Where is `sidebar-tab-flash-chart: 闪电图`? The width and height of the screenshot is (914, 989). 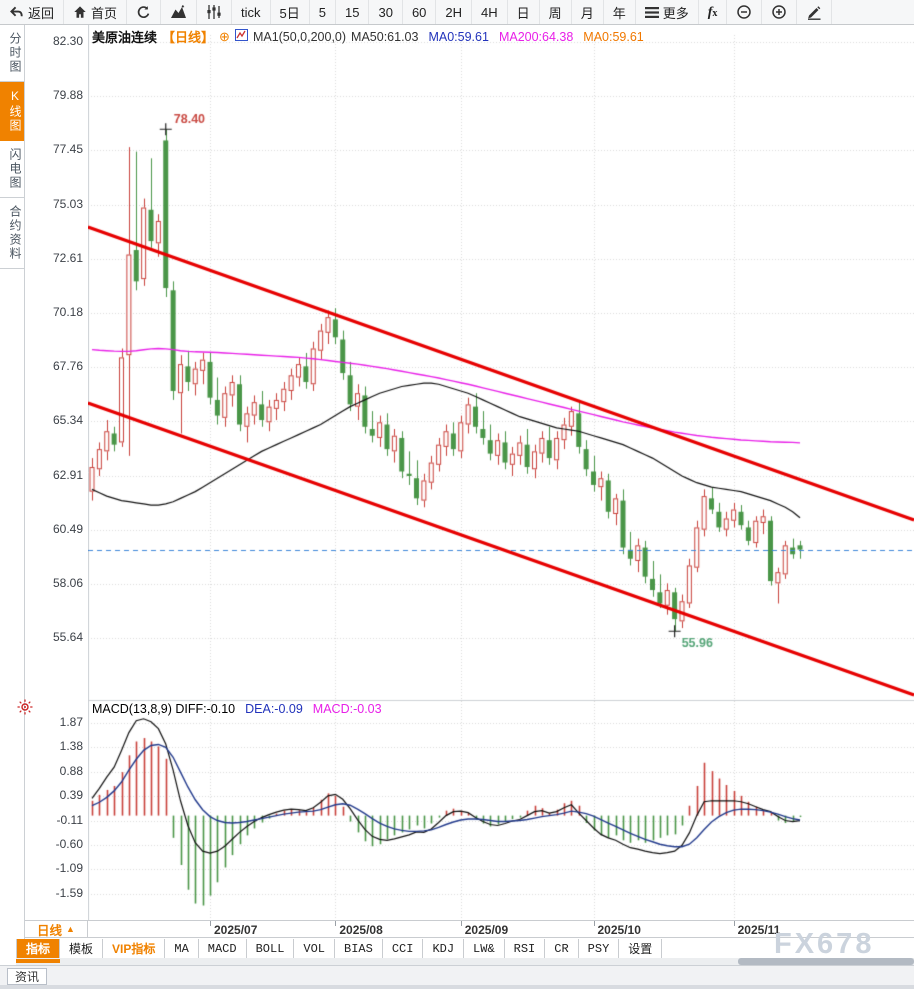
sidebar-tab-flash-chart: 闪电图 is located at coordinates (12, 169).